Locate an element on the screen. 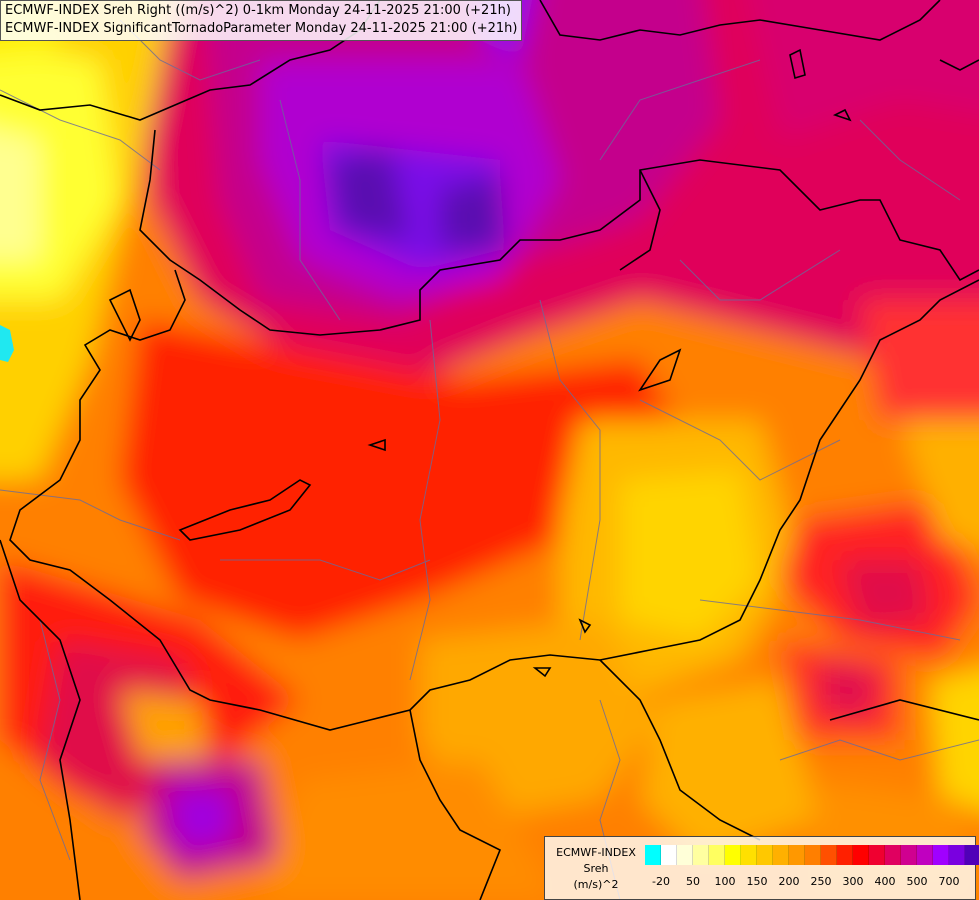 The image size is (979, 900). legend-tick-label: 300 is located at coordinates (853, 881).